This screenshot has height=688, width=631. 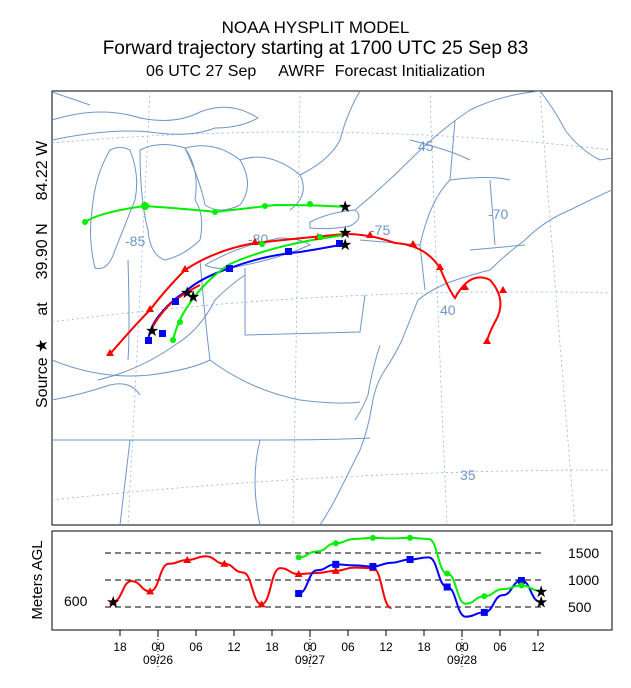 I want to click on date-label: 09/28, so click(x=462, y=660).